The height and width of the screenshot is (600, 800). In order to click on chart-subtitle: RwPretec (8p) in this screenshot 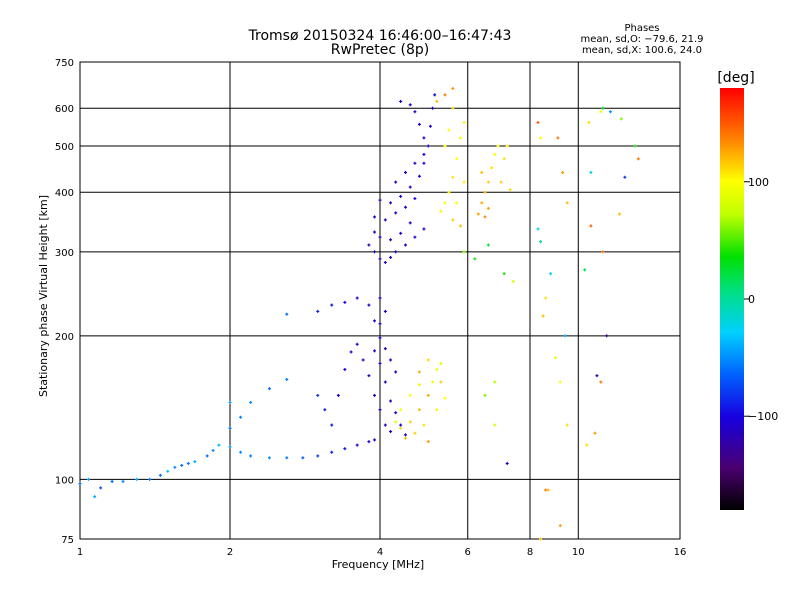, I will do `click(380, 50)`.